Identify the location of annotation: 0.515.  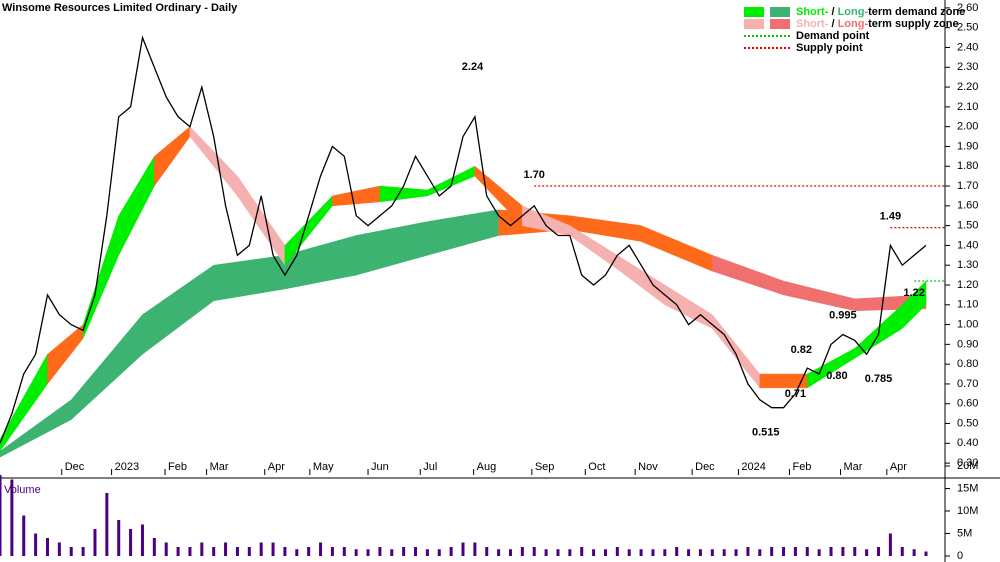
(766, 432).